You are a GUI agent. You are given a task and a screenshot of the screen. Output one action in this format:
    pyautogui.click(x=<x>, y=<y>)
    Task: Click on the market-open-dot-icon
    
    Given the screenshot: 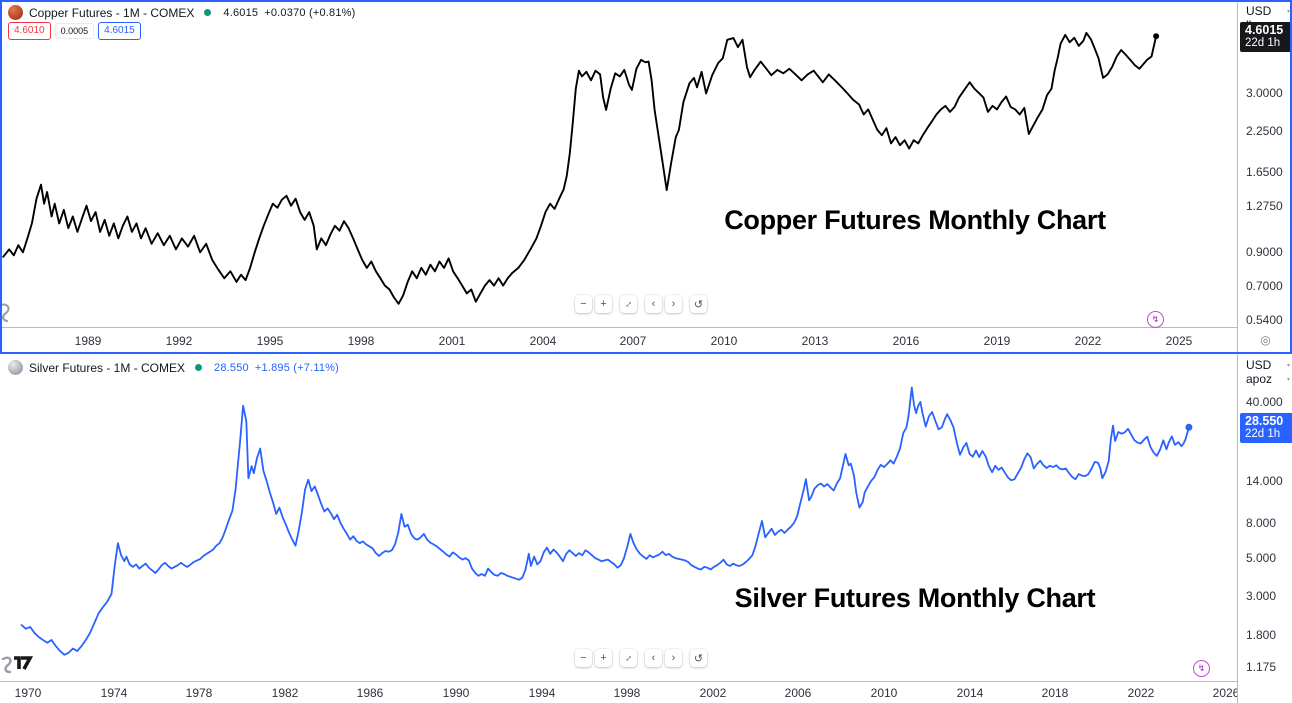 What is the action you would take?
    pyautogui.click(x=199, y=367)
    